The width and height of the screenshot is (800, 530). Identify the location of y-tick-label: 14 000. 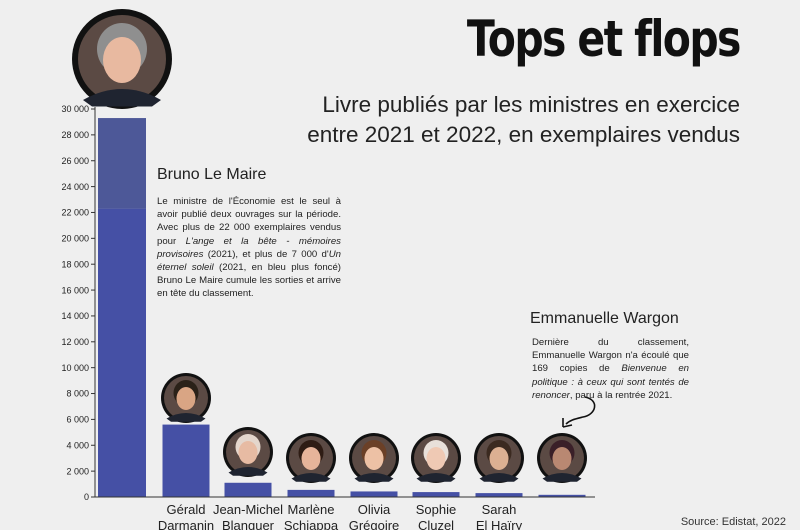
(75, 316).